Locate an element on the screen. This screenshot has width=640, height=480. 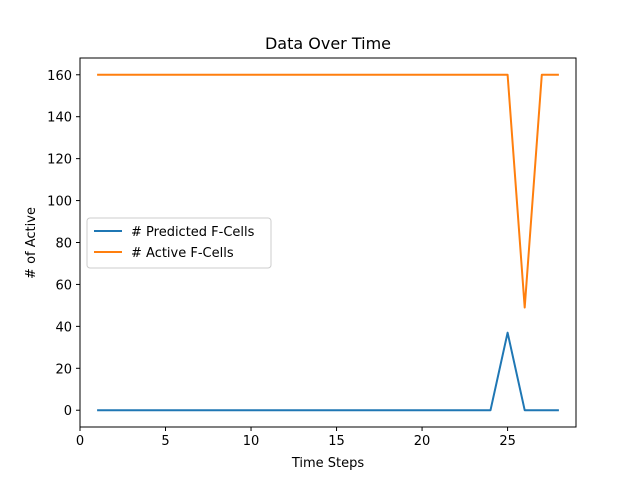
y-tick-label: 120 is located at coordinates (59, 160).